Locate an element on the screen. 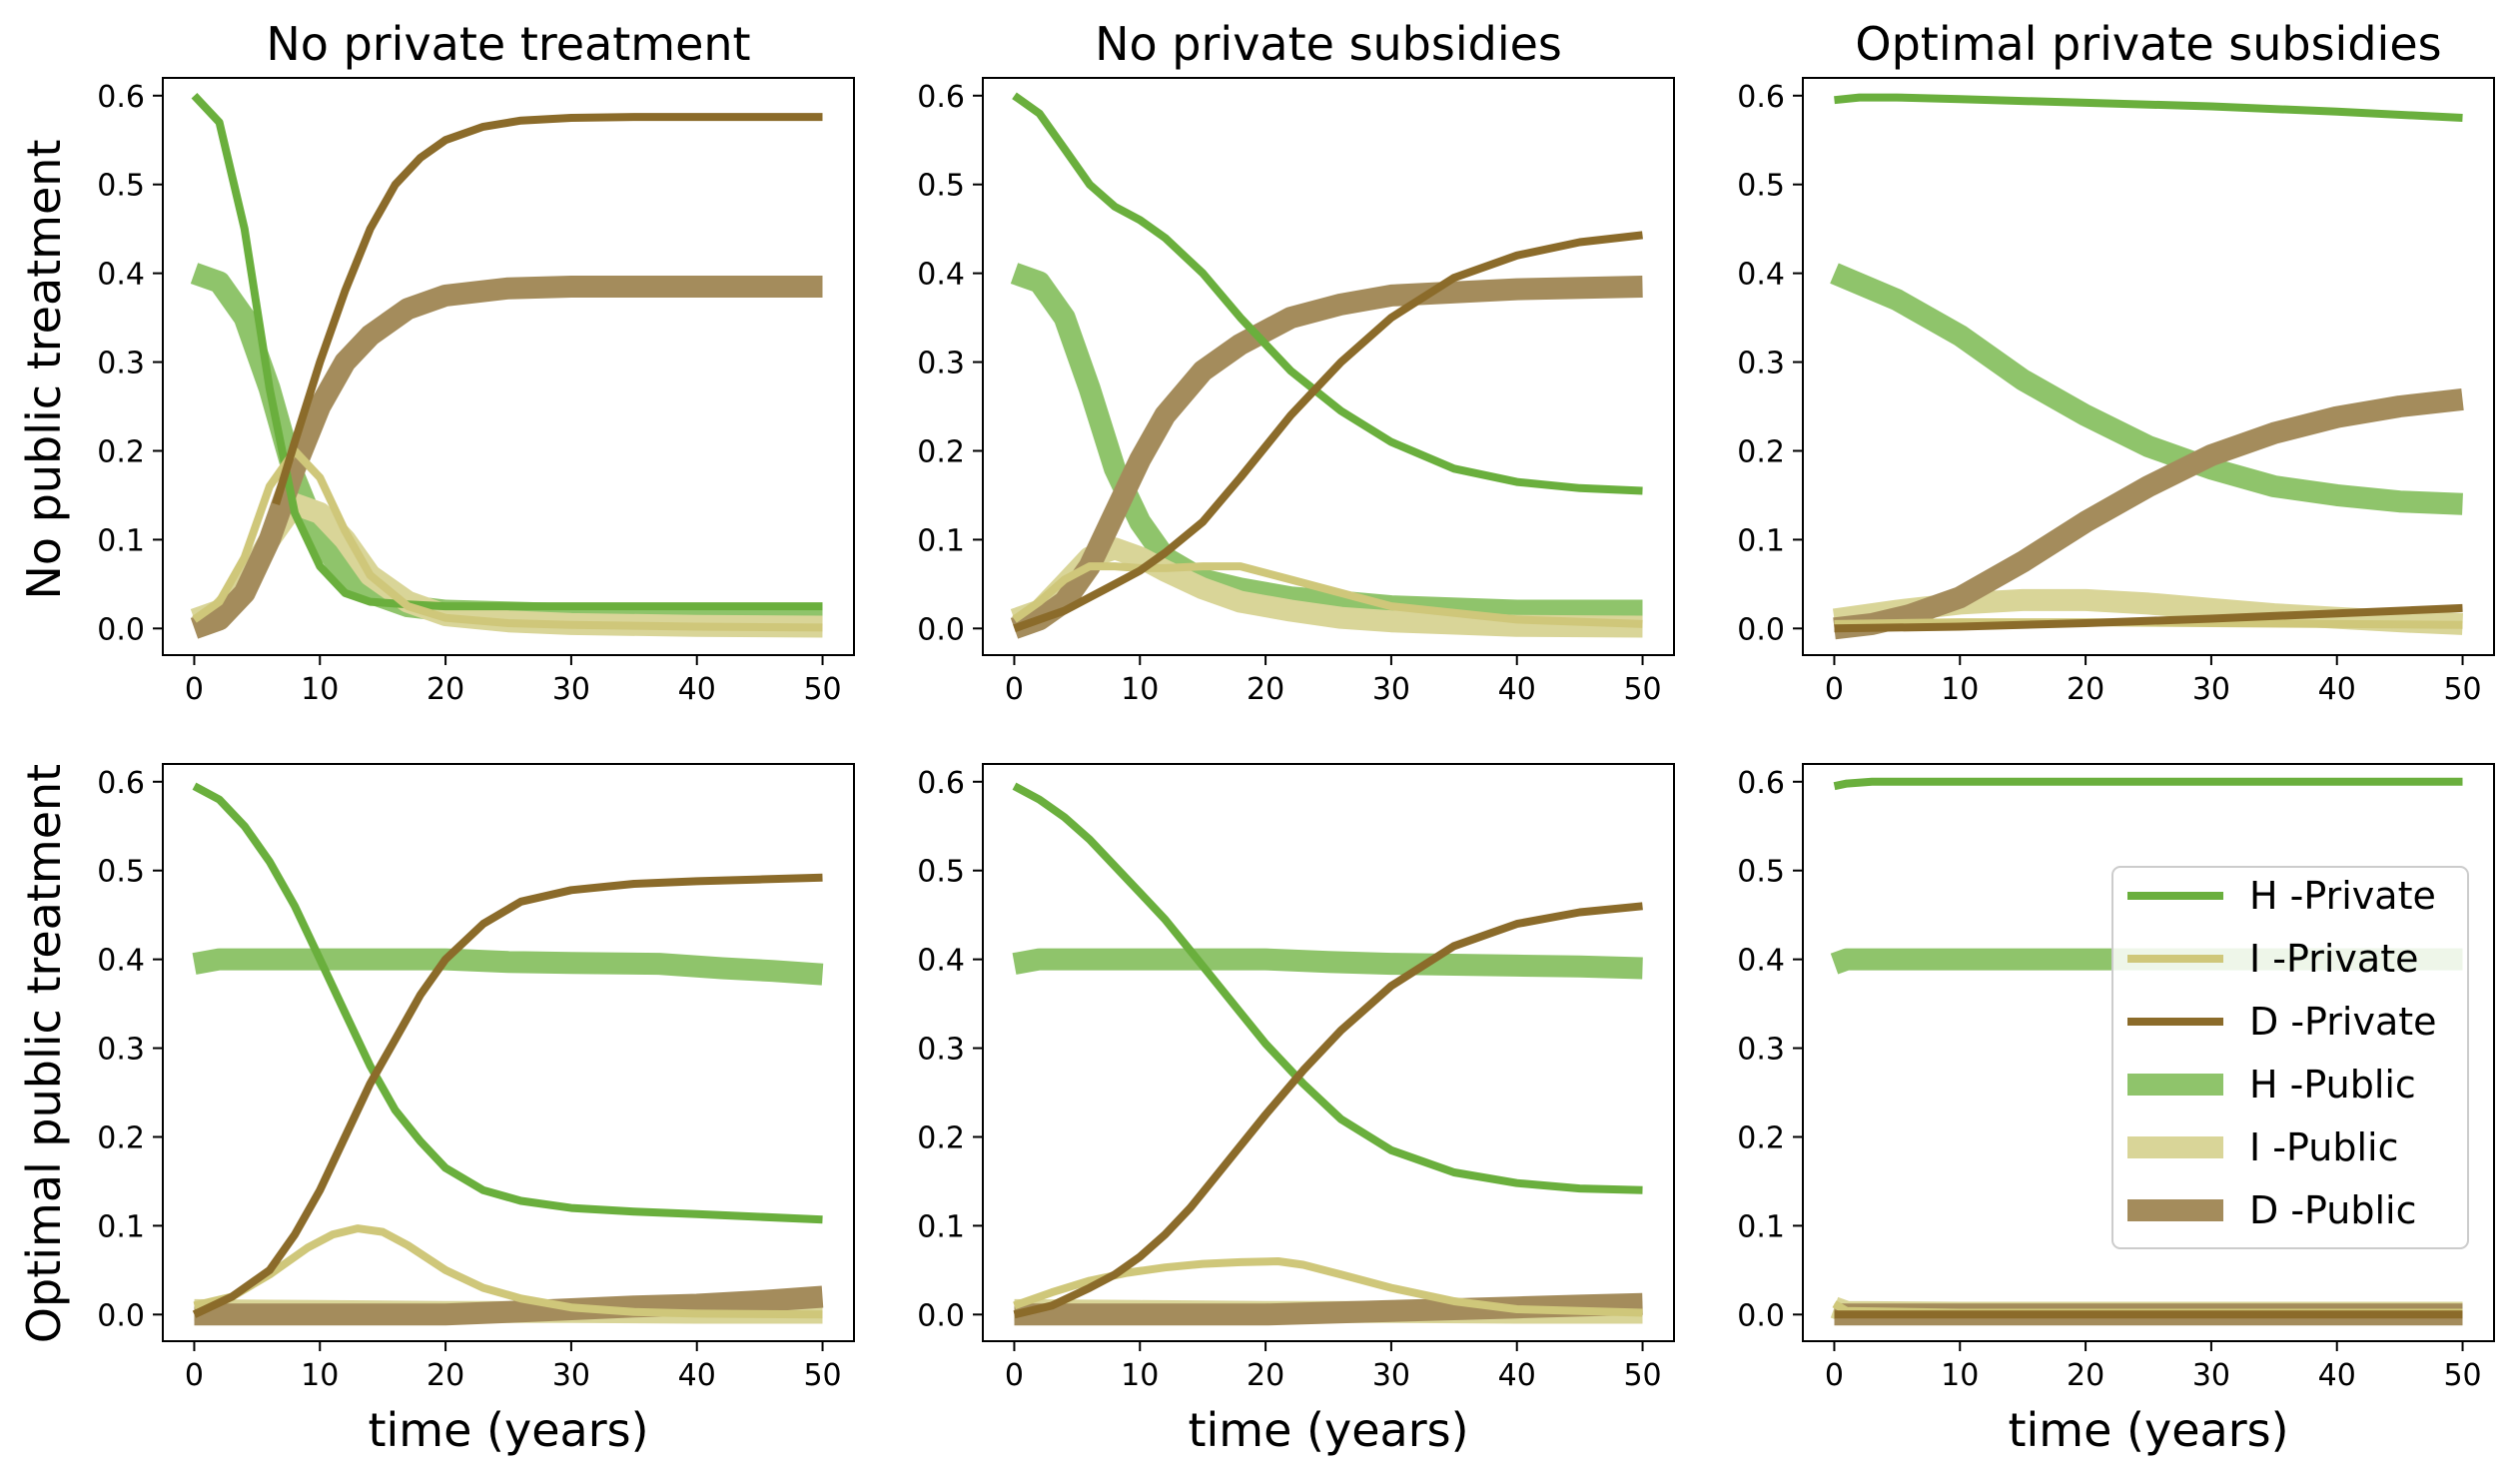 This screenshot has height=1484, width=2513. panel-r2c3-ytick-label-0.1: 0.1 is located at coordinates (1761, 1226).